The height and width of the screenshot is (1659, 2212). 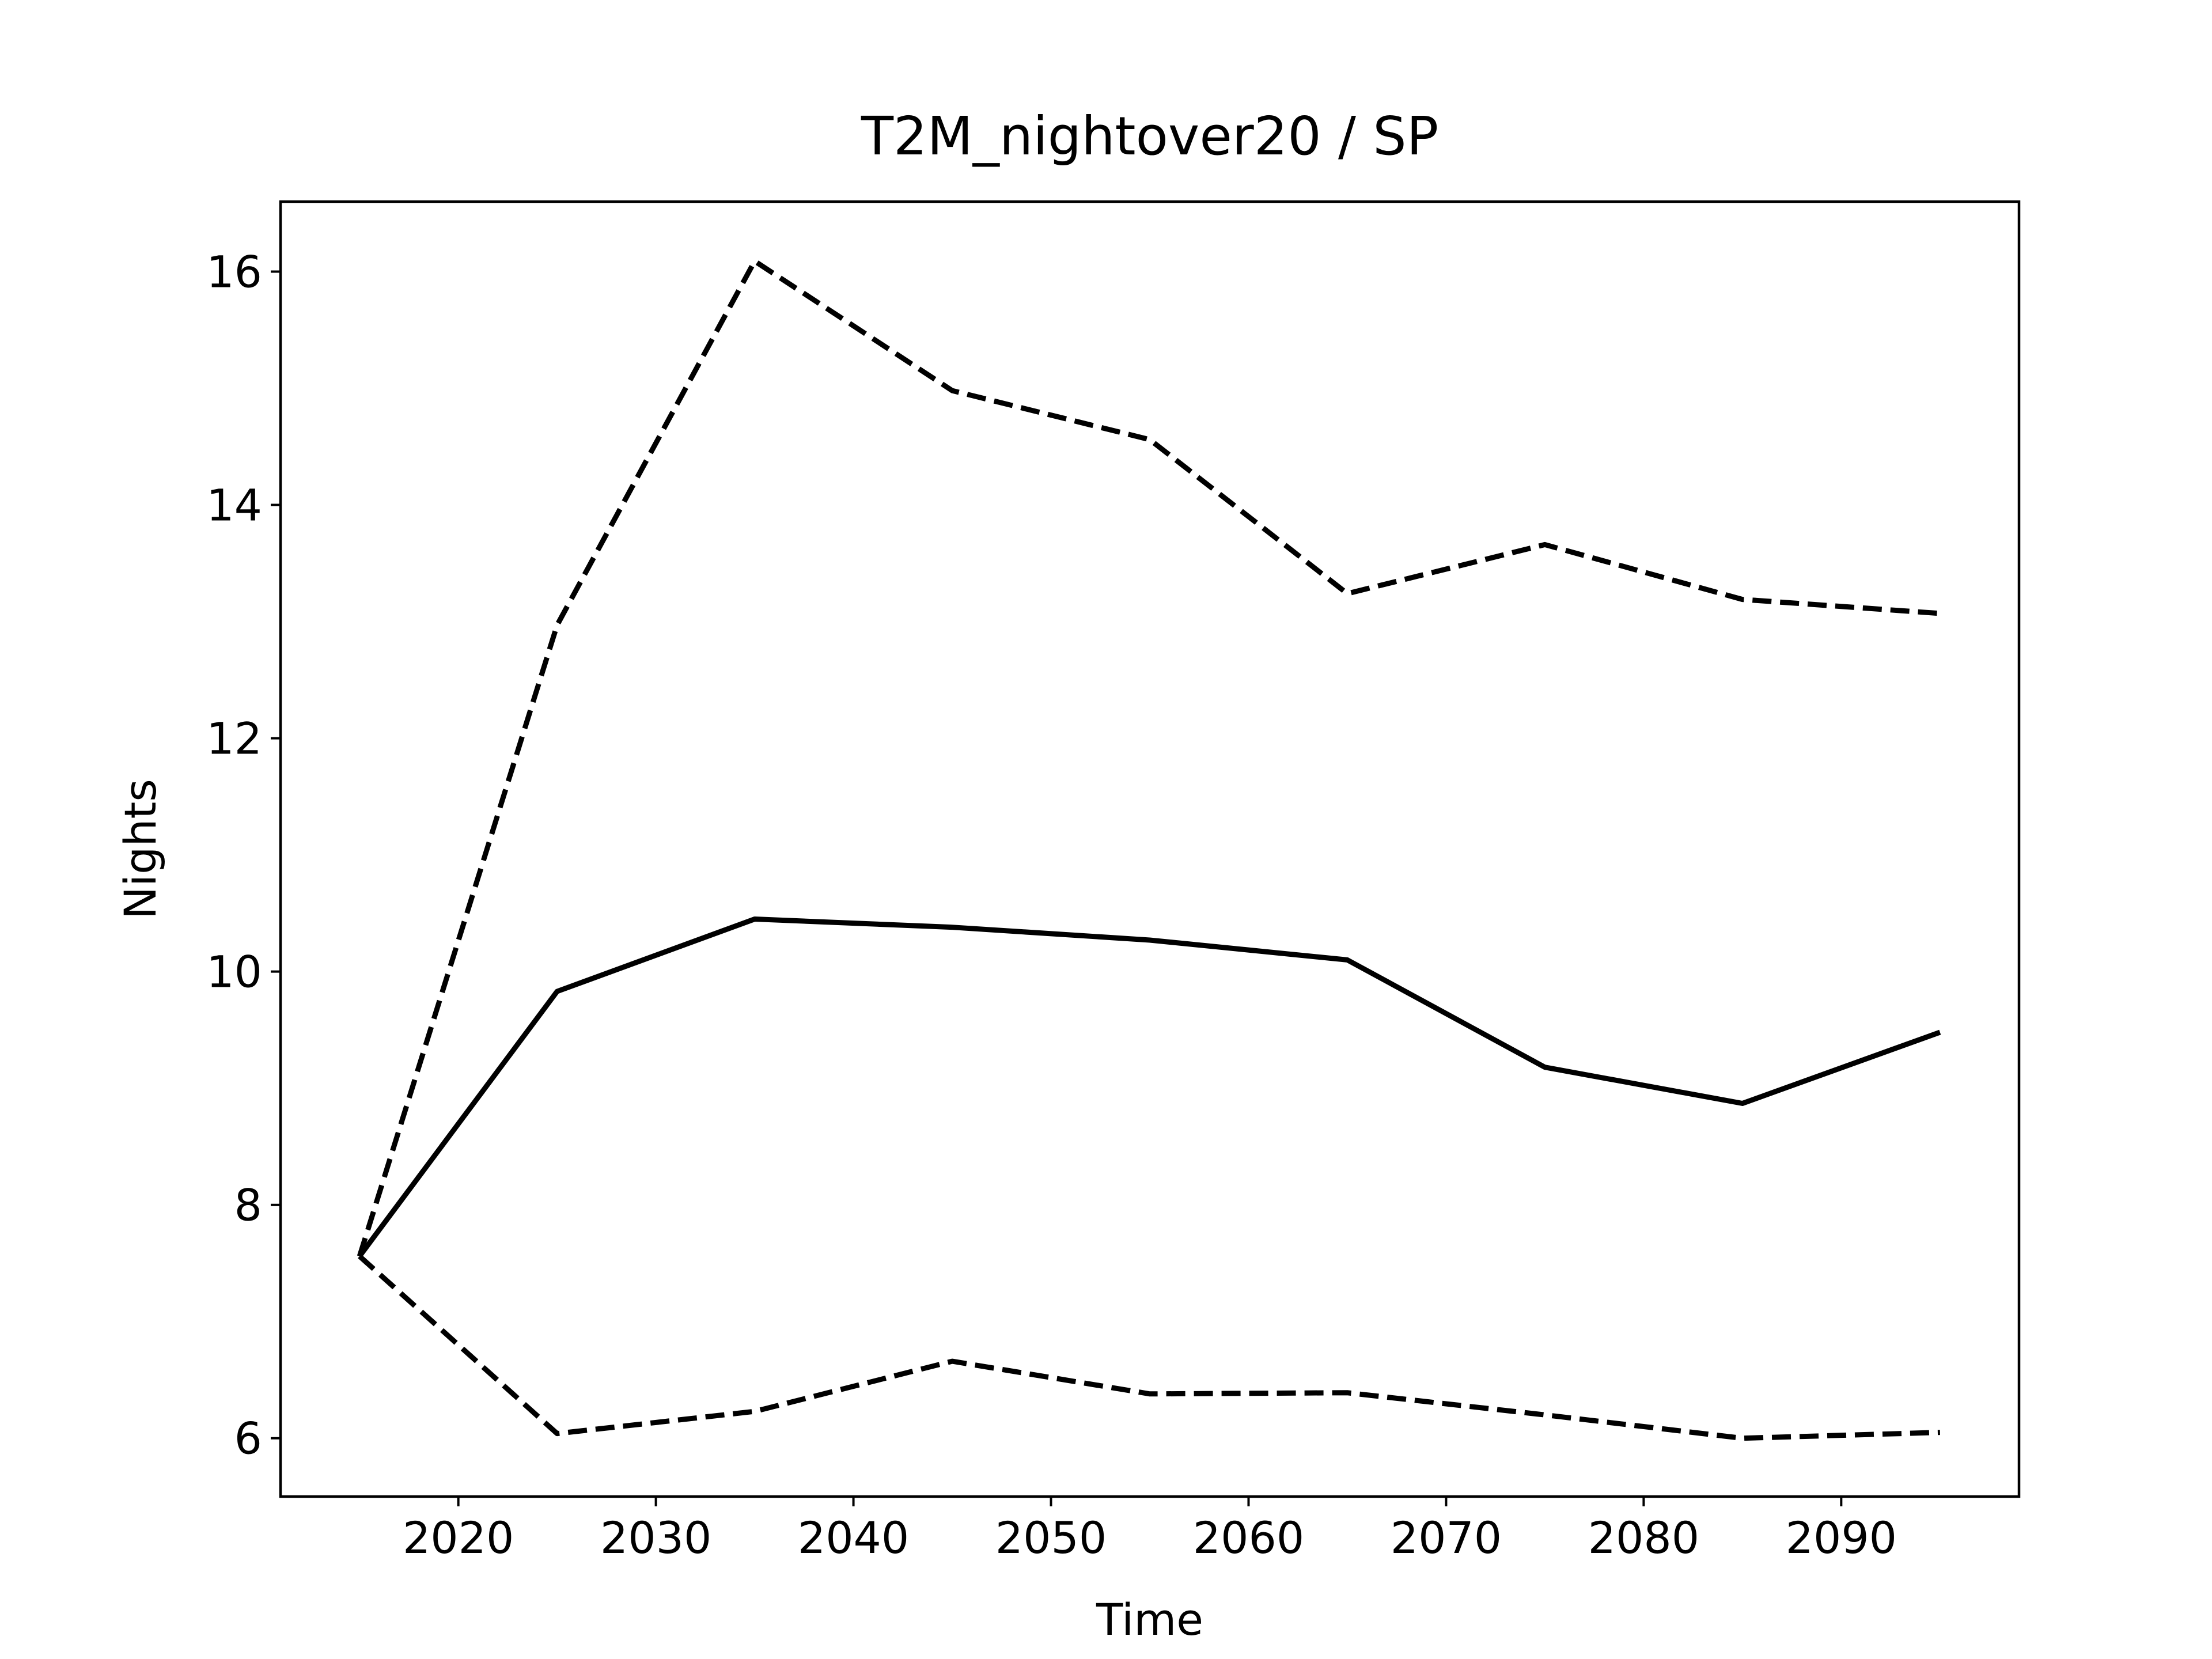 What do you see at coordinates (234, 738) in the screenshot?
I see `y-tick-label: 12` at bounding box center [234, 738].